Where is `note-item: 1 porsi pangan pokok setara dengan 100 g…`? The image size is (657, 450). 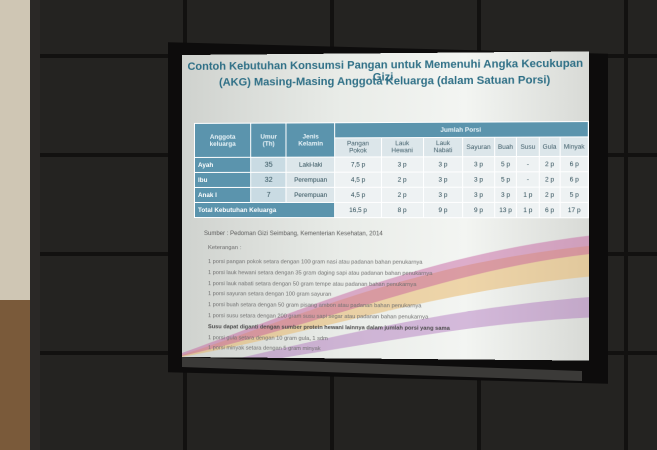
note-item: 1 porsi pangan pokok setara dengan 100 g… is located at coordinates (329, 263).